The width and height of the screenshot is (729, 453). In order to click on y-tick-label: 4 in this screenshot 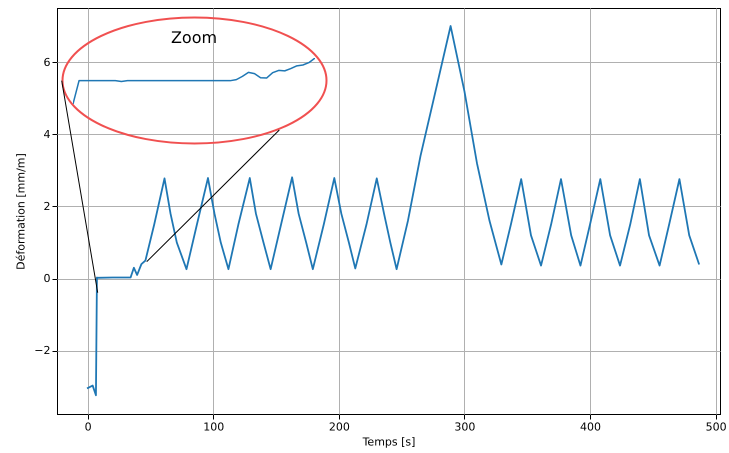, I will do `click(47, 134)`.